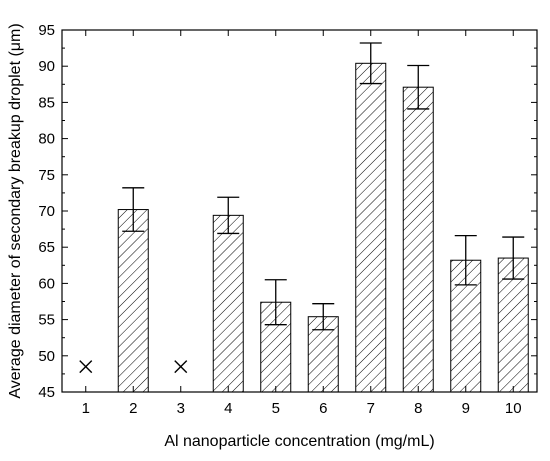  I want to click on x-axis-title: Al nanoparticle concentration (mg/mL), so click(299, 441).